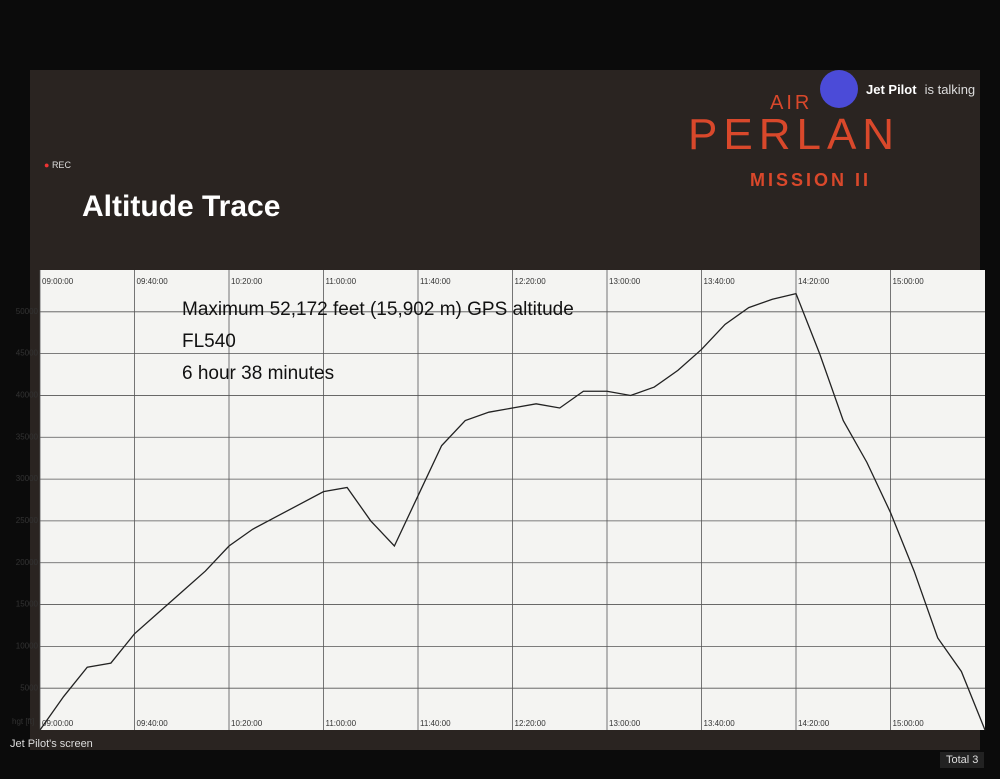 The image size is (1000, 779). I want to click on logo-sub: MISSION II, so click(811, 180).